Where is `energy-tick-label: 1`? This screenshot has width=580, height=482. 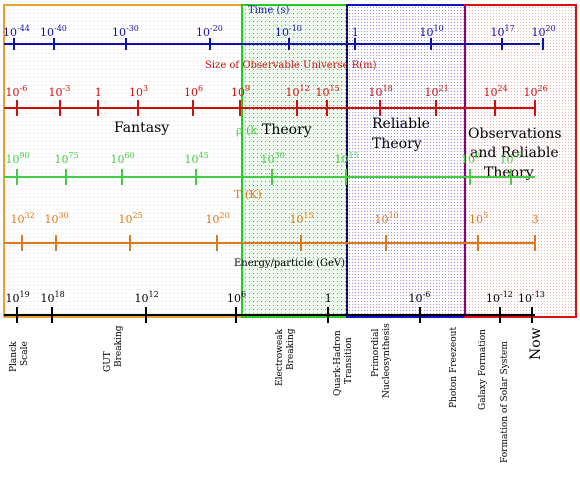 energy-tick-label: 1 is located at coordinates (328, 298).